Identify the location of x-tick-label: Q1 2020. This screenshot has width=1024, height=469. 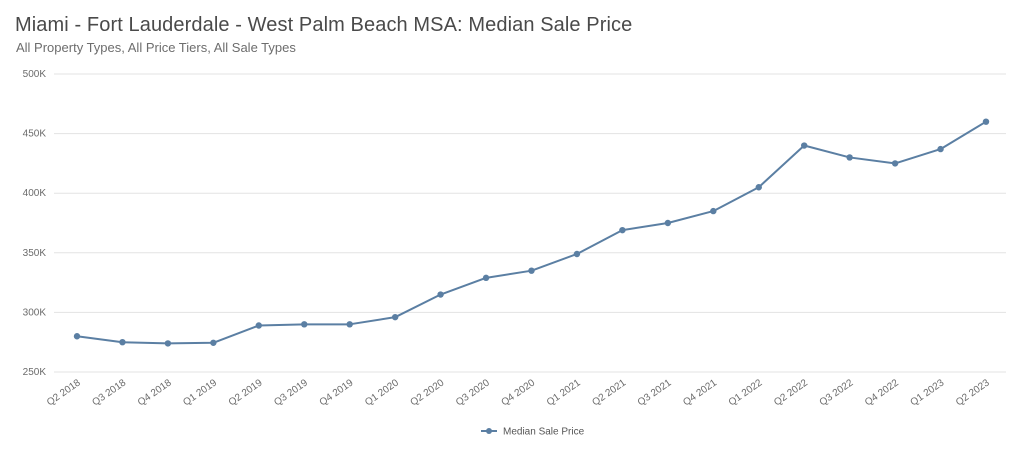
(382, 392).